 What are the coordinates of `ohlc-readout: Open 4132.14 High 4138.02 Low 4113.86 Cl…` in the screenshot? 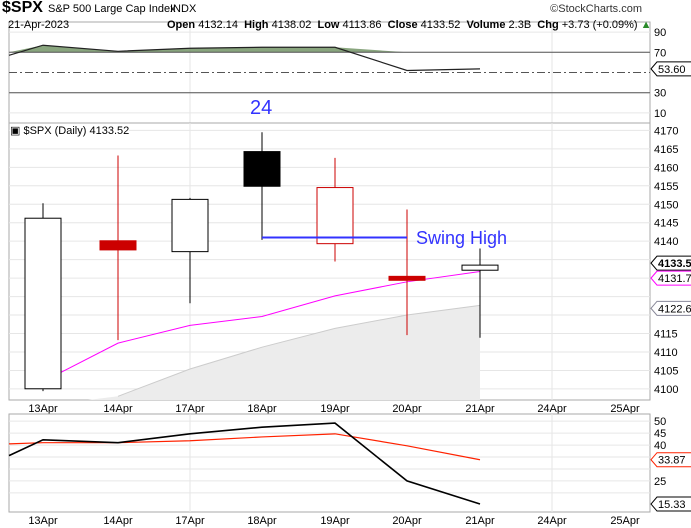 It's located at (409, 25).